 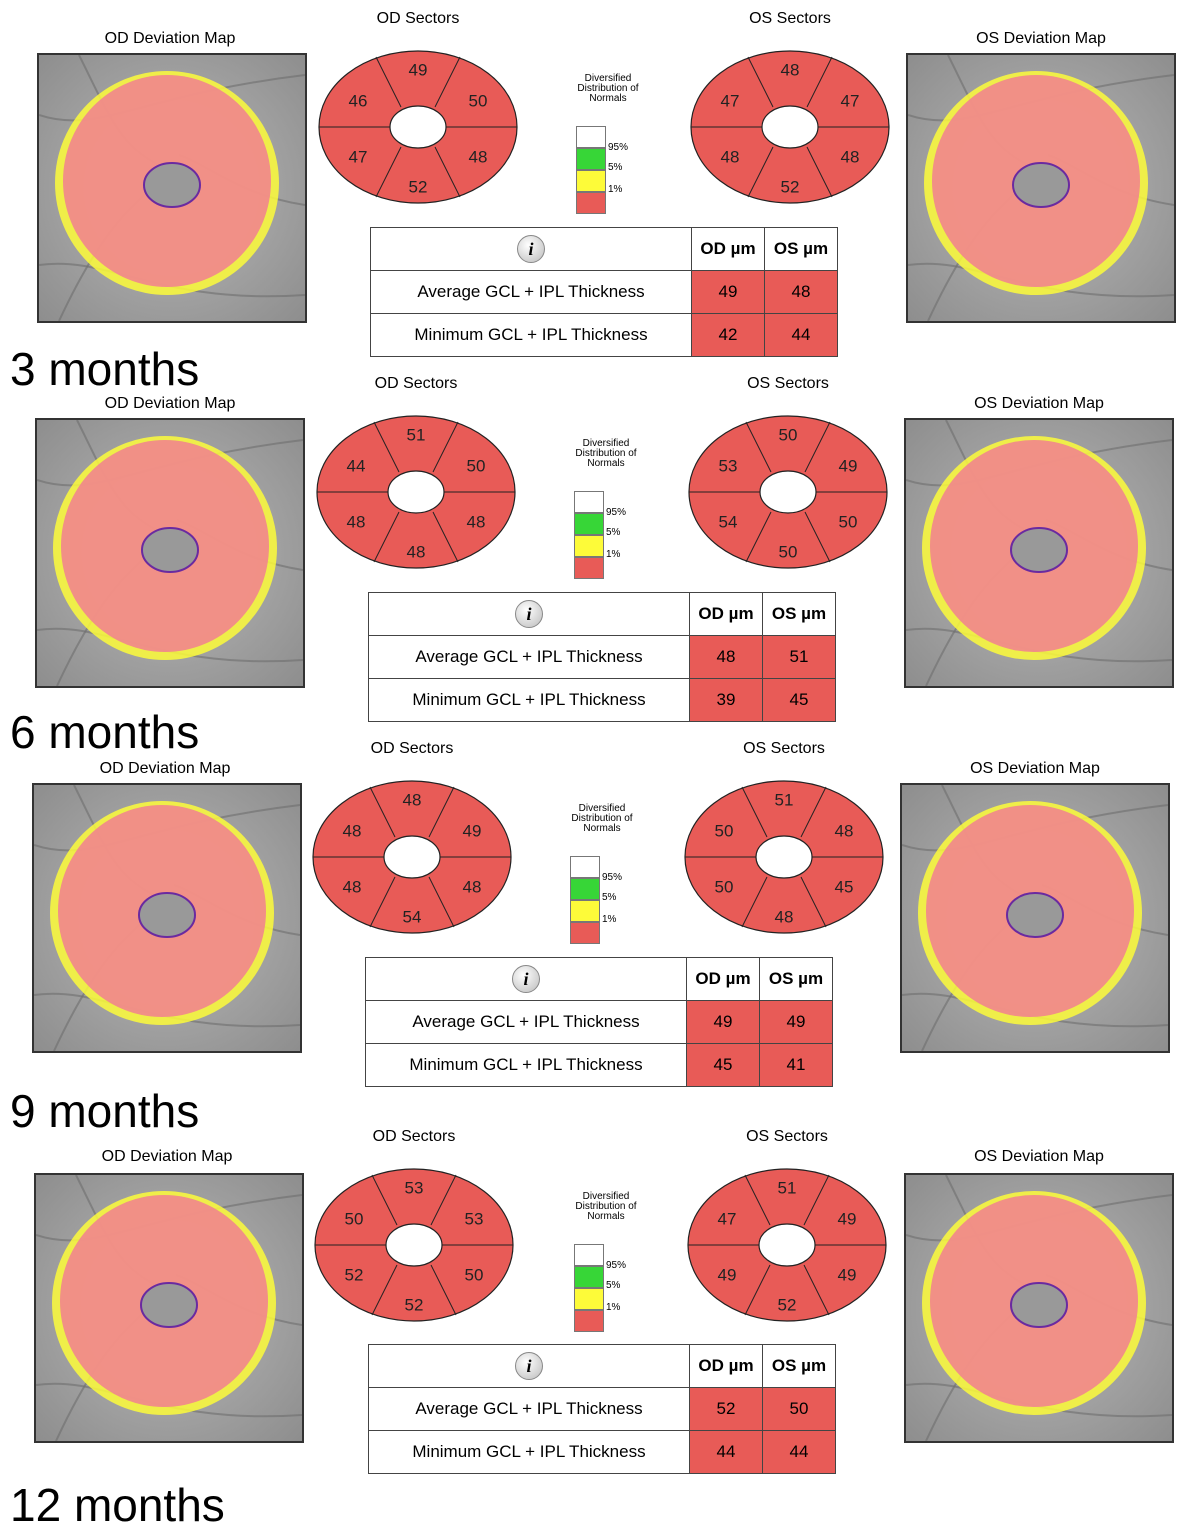 I want to click on od-sectors-chart: 48 49 48 54 48 48, so click(x=412, y=858).